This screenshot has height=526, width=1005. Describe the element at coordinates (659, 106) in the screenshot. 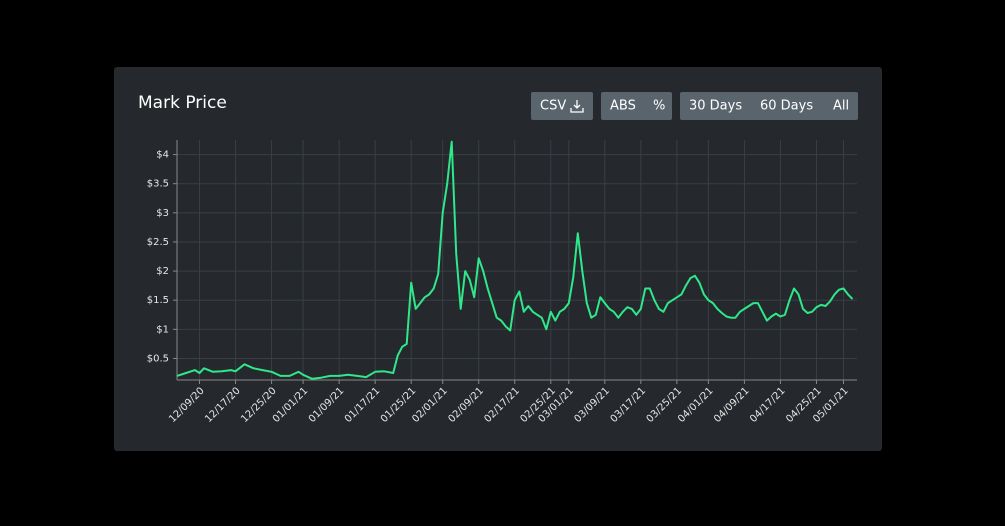

I see `pct-button: %` at that location.